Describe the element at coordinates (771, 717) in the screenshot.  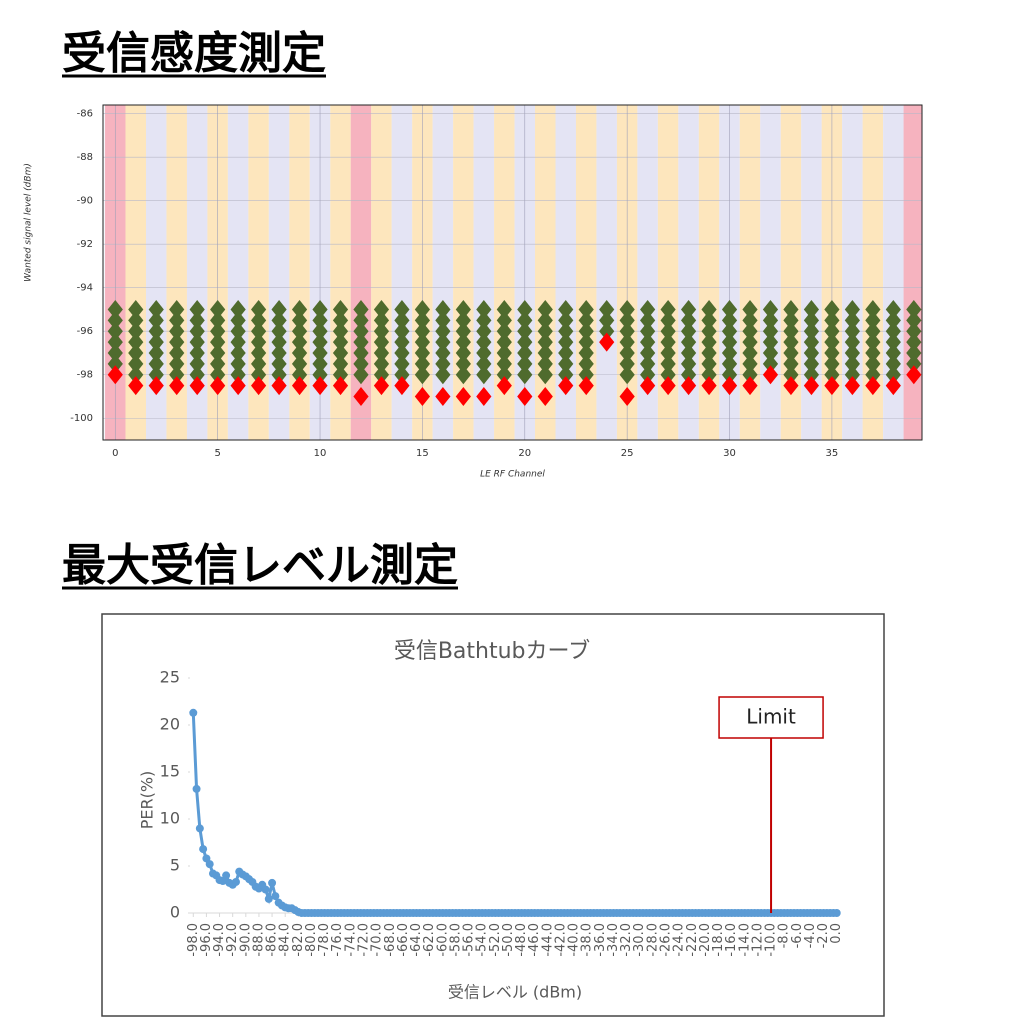
I see `limit-label: Limit` at that location.